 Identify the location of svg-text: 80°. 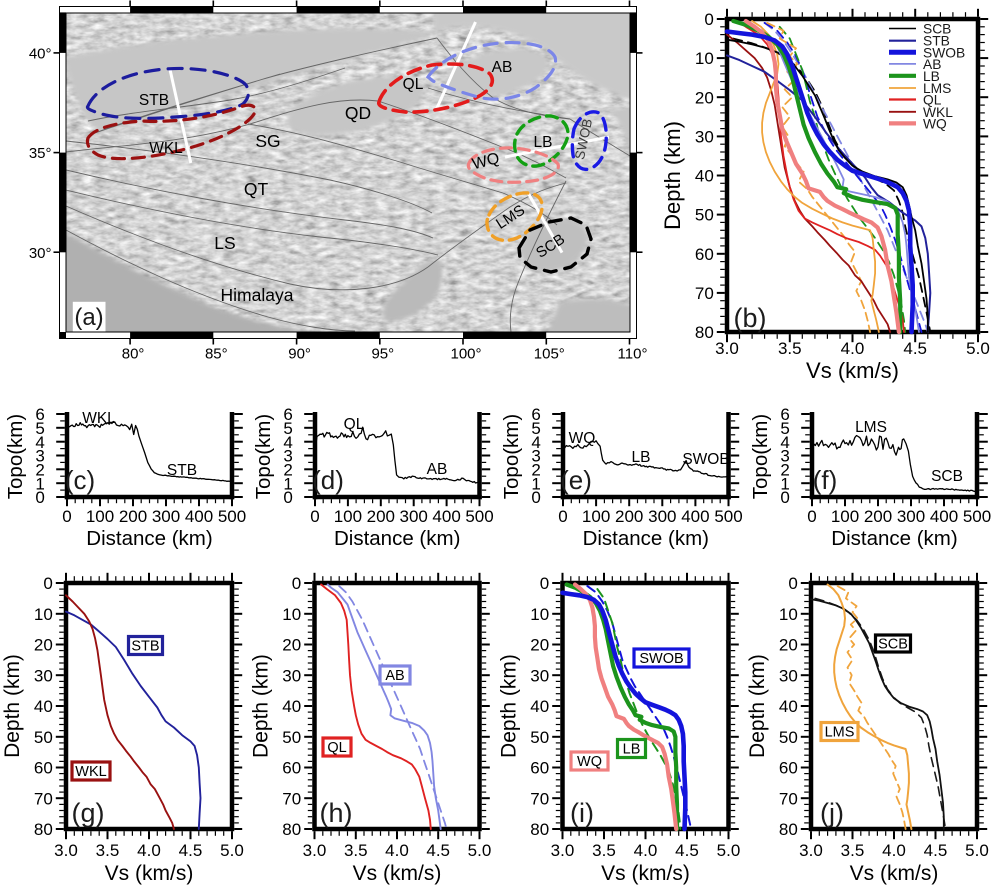
(133, 354).